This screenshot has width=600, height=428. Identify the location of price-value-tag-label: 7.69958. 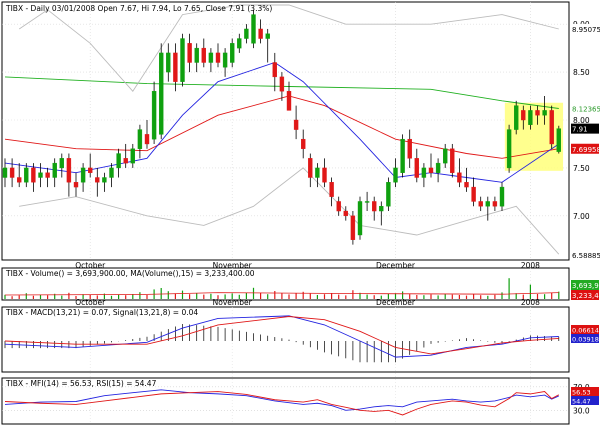
(586, 150).